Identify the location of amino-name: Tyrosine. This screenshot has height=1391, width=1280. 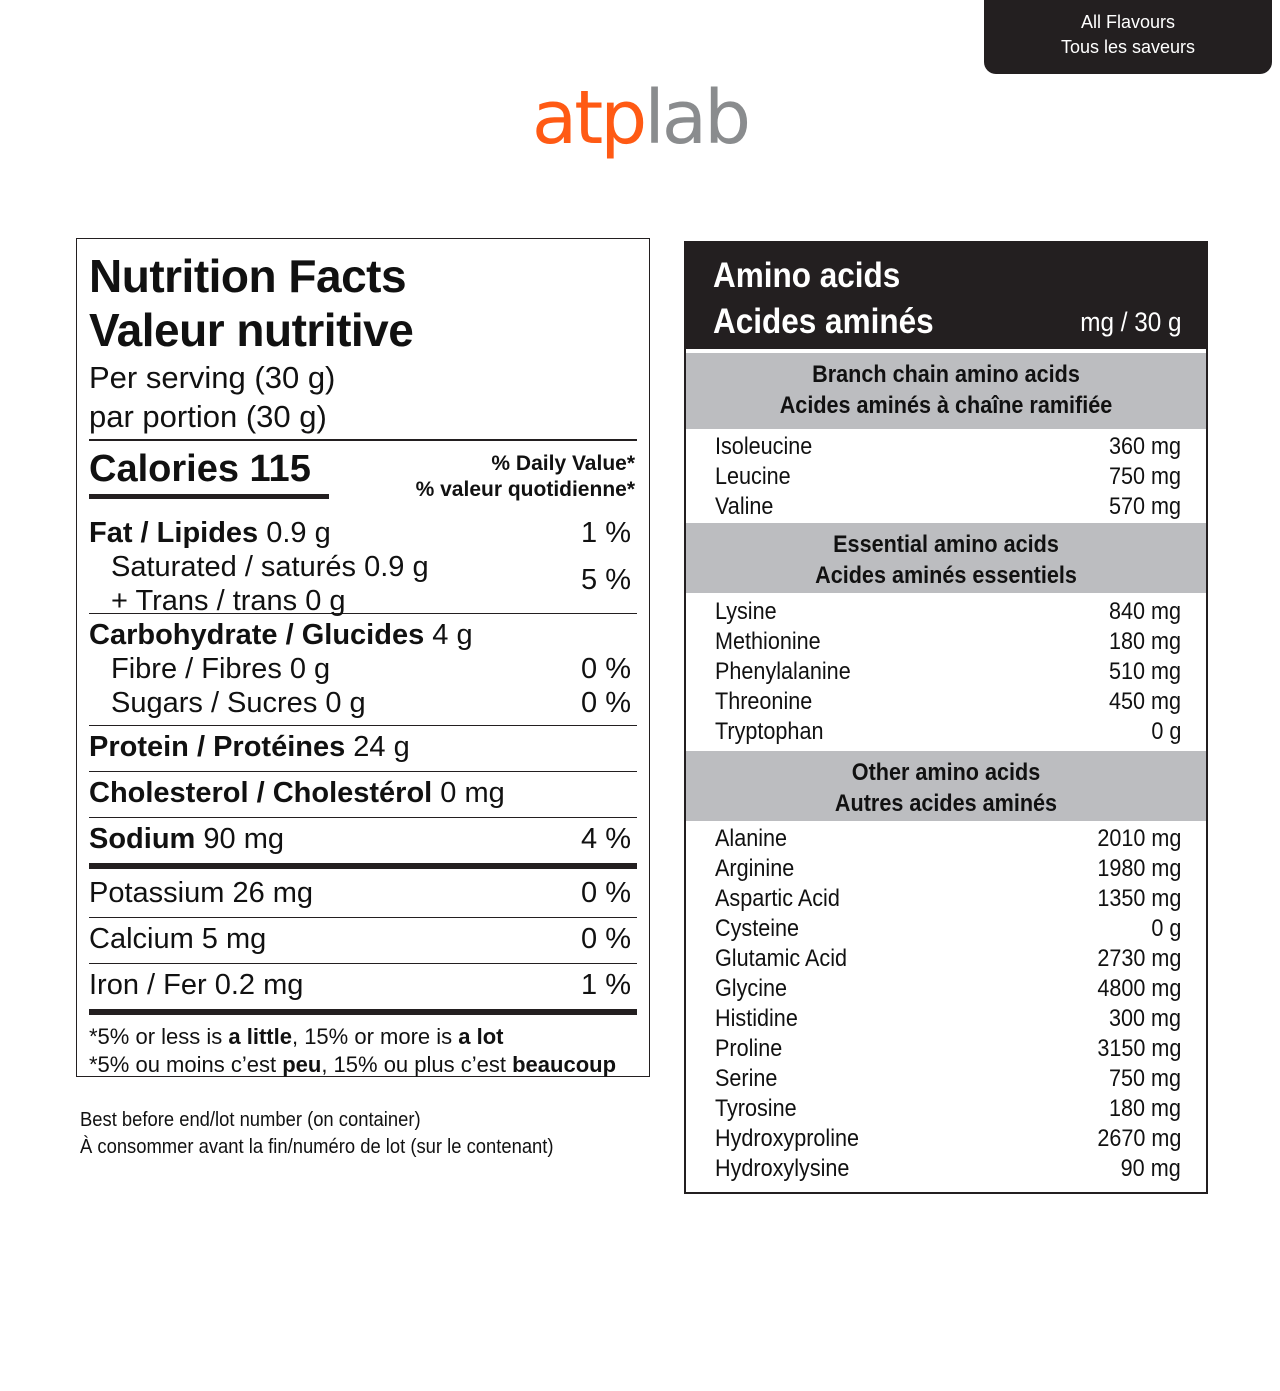
(756, 1108).